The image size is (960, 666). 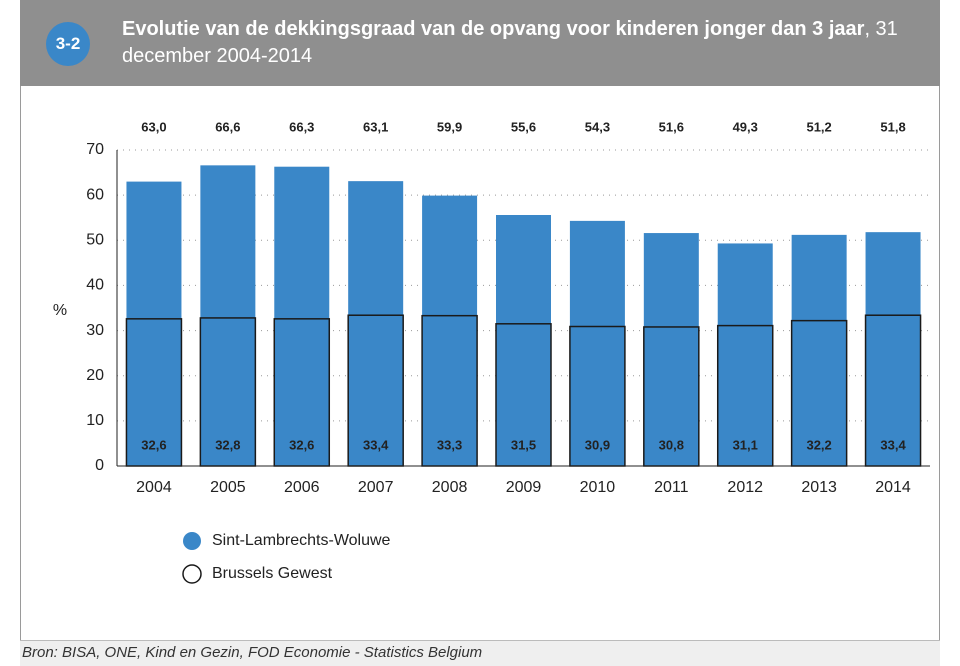 What do you see at coordinates (598, 487) in the screenshot?
I see `x-tick-label: 2010` at bounding box center [598, 487].